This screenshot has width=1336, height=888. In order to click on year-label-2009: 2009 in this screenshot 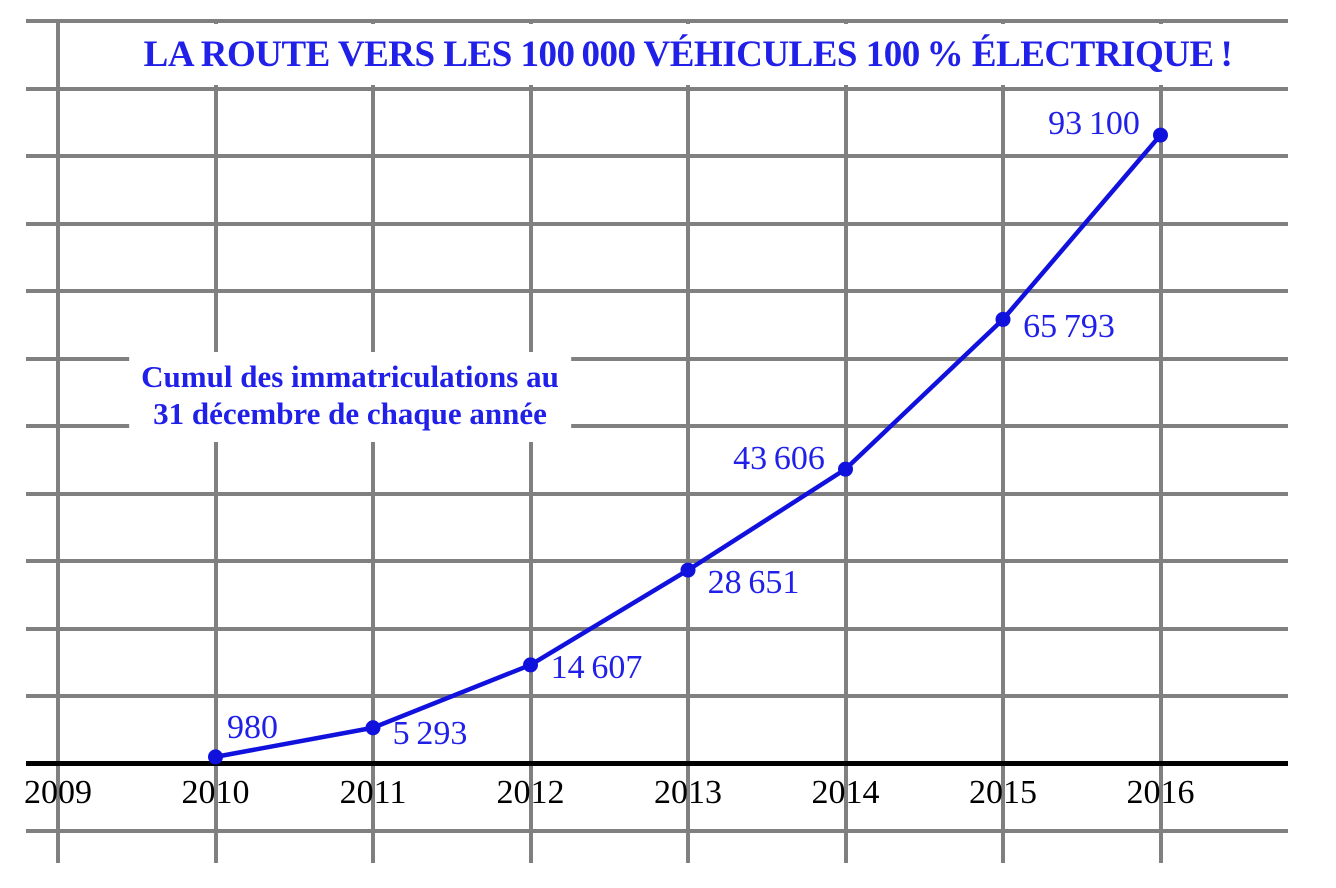, I will do `click(58, 792)`.